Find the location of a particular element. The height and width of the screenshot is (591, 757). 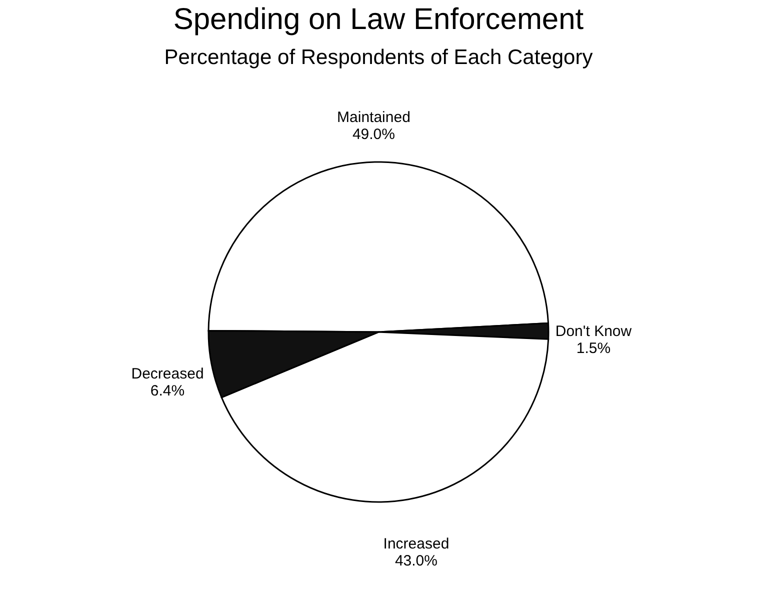

slice-label: Maintained is located at coordinates (373, 117).